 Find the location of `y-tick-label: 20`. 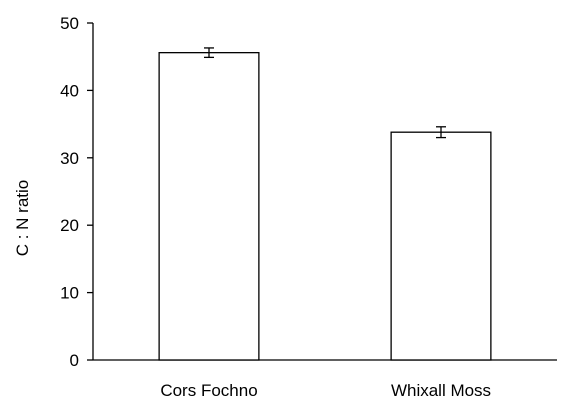

y-tick-label: 20 is located at coordinates (69, 225).